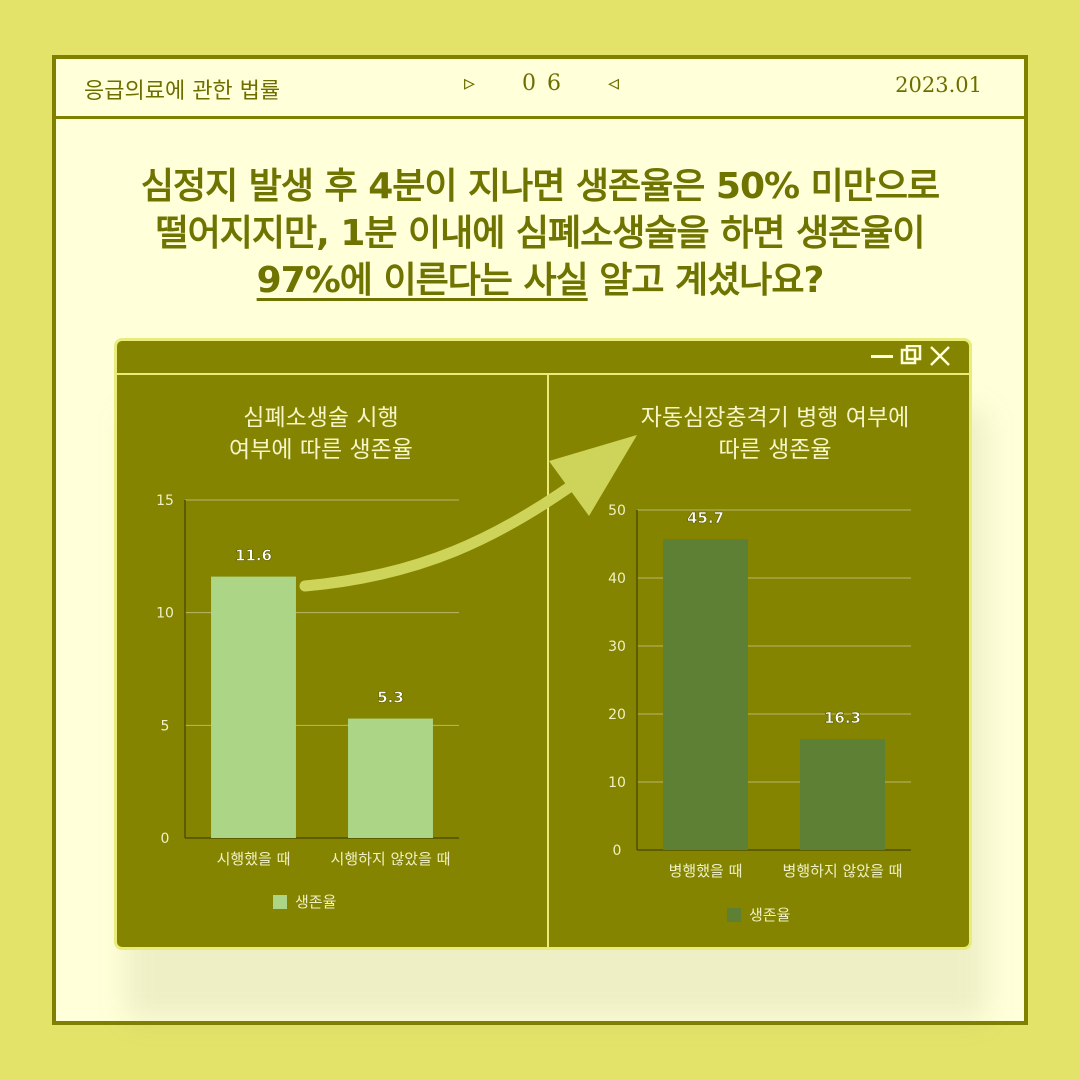 This screenshot has height=1080, width=1080. What do you see at coordinates (617, 647) in the screenshot?
I see `y-tick-label: 30` at bounding box center [617, 647].